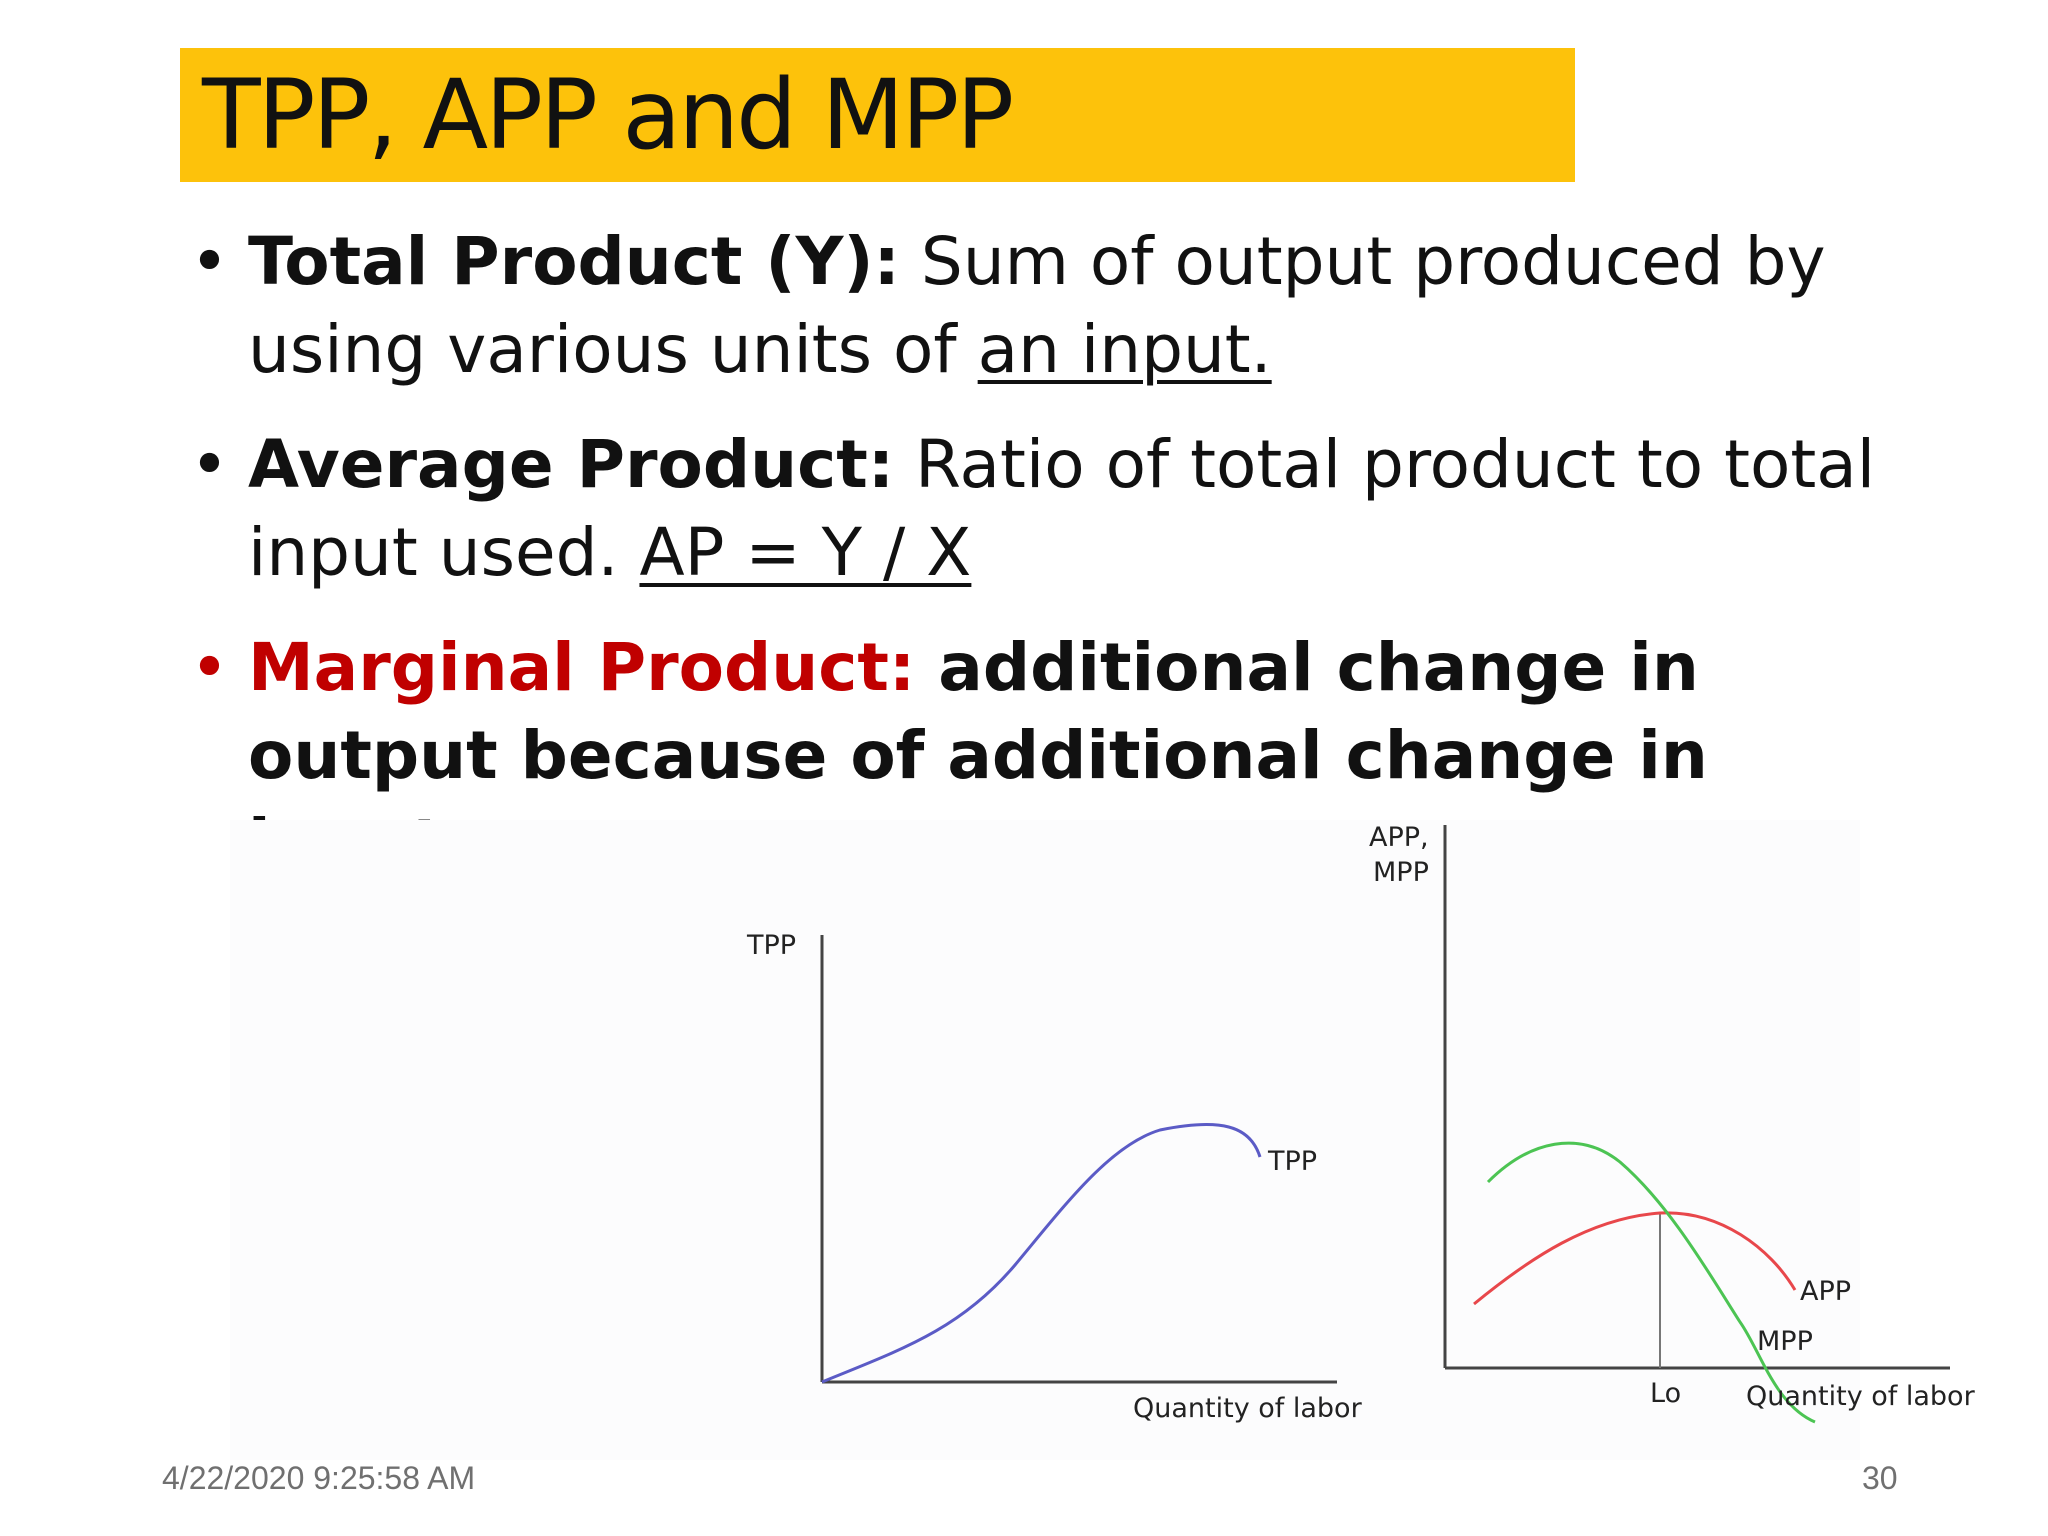 This screenshot has width=2048, height=1536. I want to click on tpp-y-axis-label: TPP, so click(771, 945).